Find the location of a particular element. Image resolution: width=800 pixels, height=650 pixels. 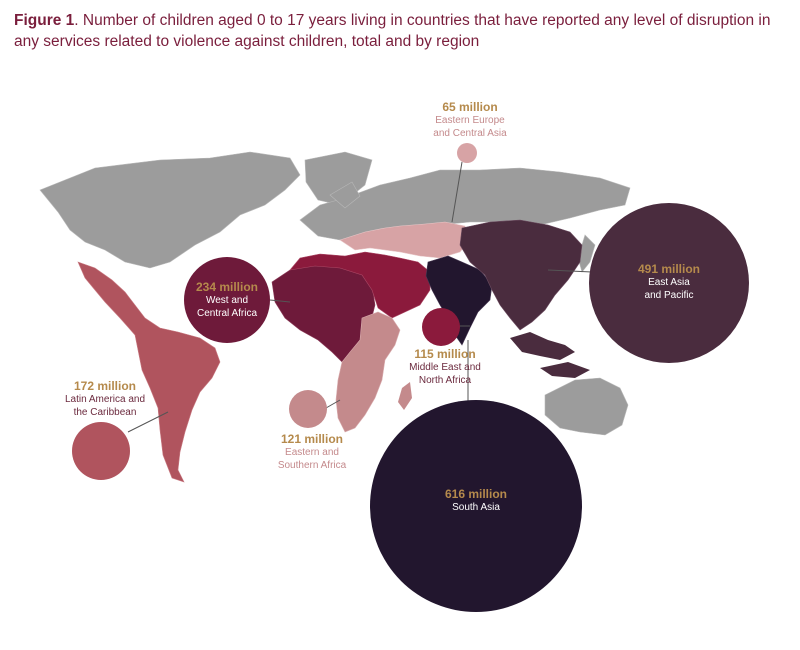

bubble-eapr is located at coordinates (669, 283).